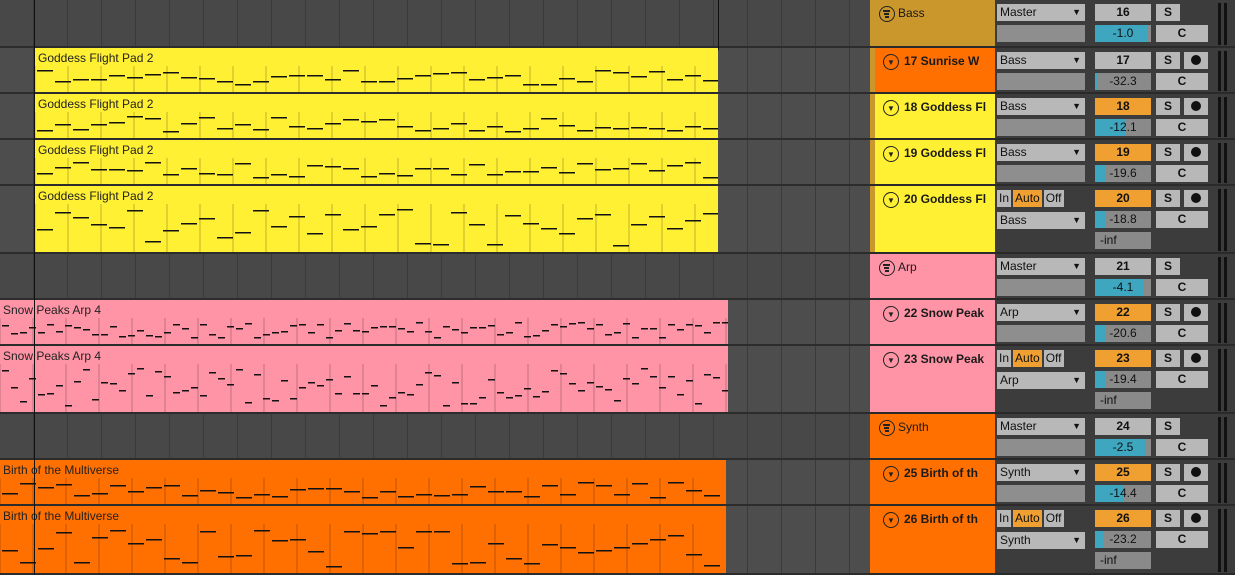  I want to click on track-header: ▼ 22 Snow Peak Arp ▼ 22 S -20.6 C, so click(1052, 323).